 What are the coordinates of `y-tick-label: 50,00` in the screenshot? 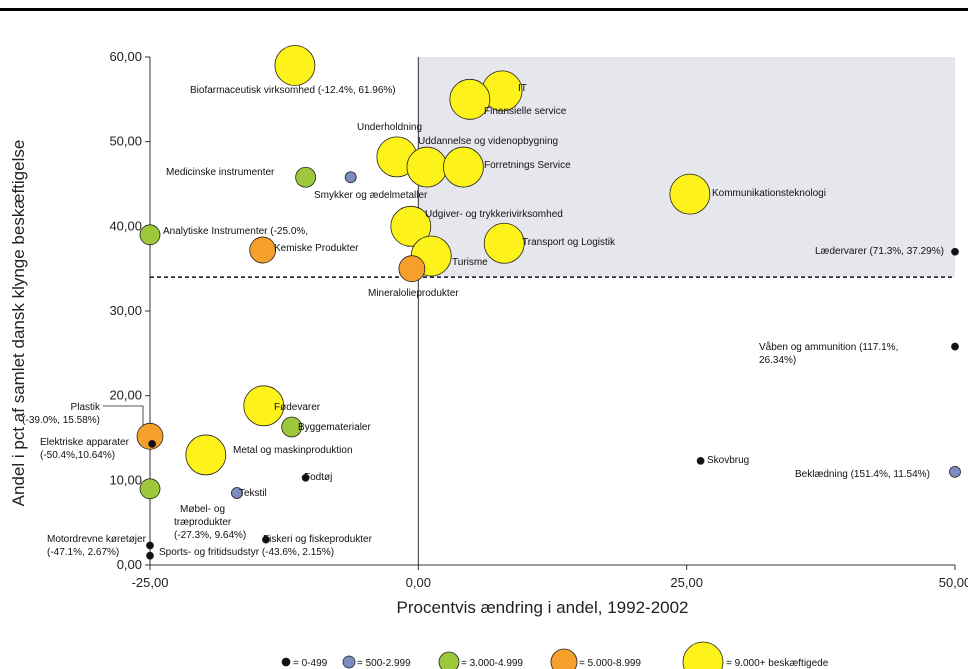 It's located at (125, 141).